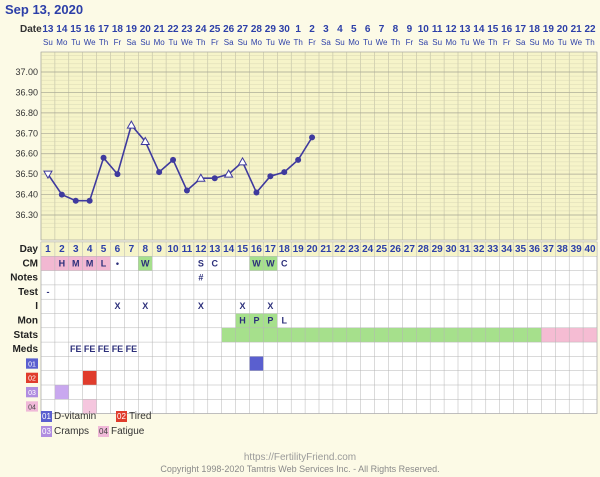 The width and height of the screenshot is (600, 477). I want to click on day-tick: 25, so click(382, 249).